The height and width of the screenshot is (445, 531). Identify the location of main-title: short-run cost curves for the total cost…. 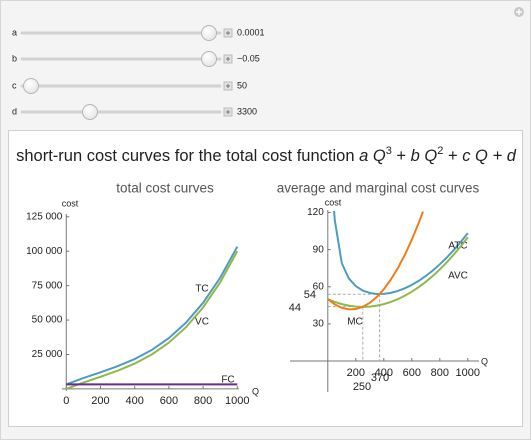
(266, 155).